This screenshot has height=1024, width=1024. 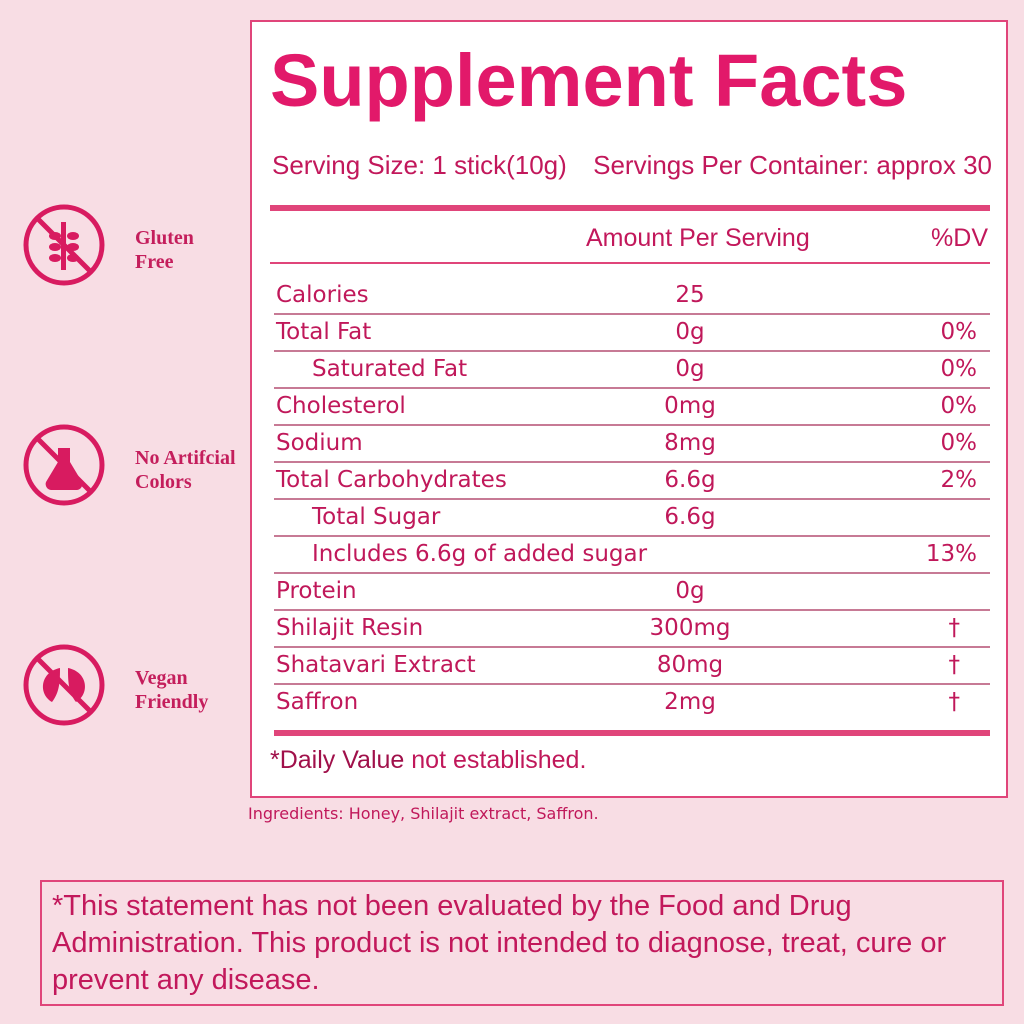 I want to click on row-name: Sodium, so click(x=319, y=443).